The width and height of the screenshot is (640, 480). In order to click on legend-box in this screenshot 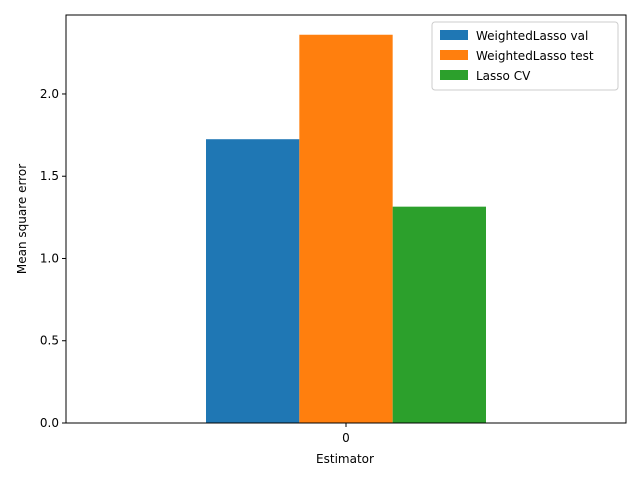, I will do `click(525, 56)`.